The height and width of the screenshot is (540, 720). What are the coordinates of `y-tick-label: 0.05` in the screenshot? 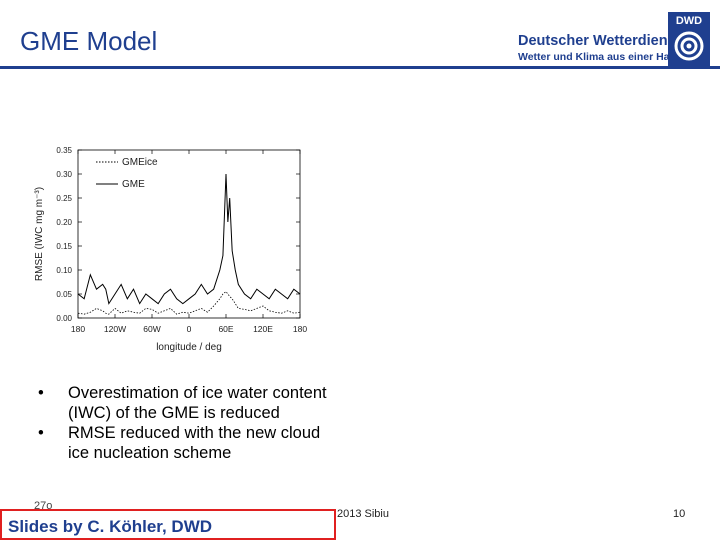 It's located at (64, 294).